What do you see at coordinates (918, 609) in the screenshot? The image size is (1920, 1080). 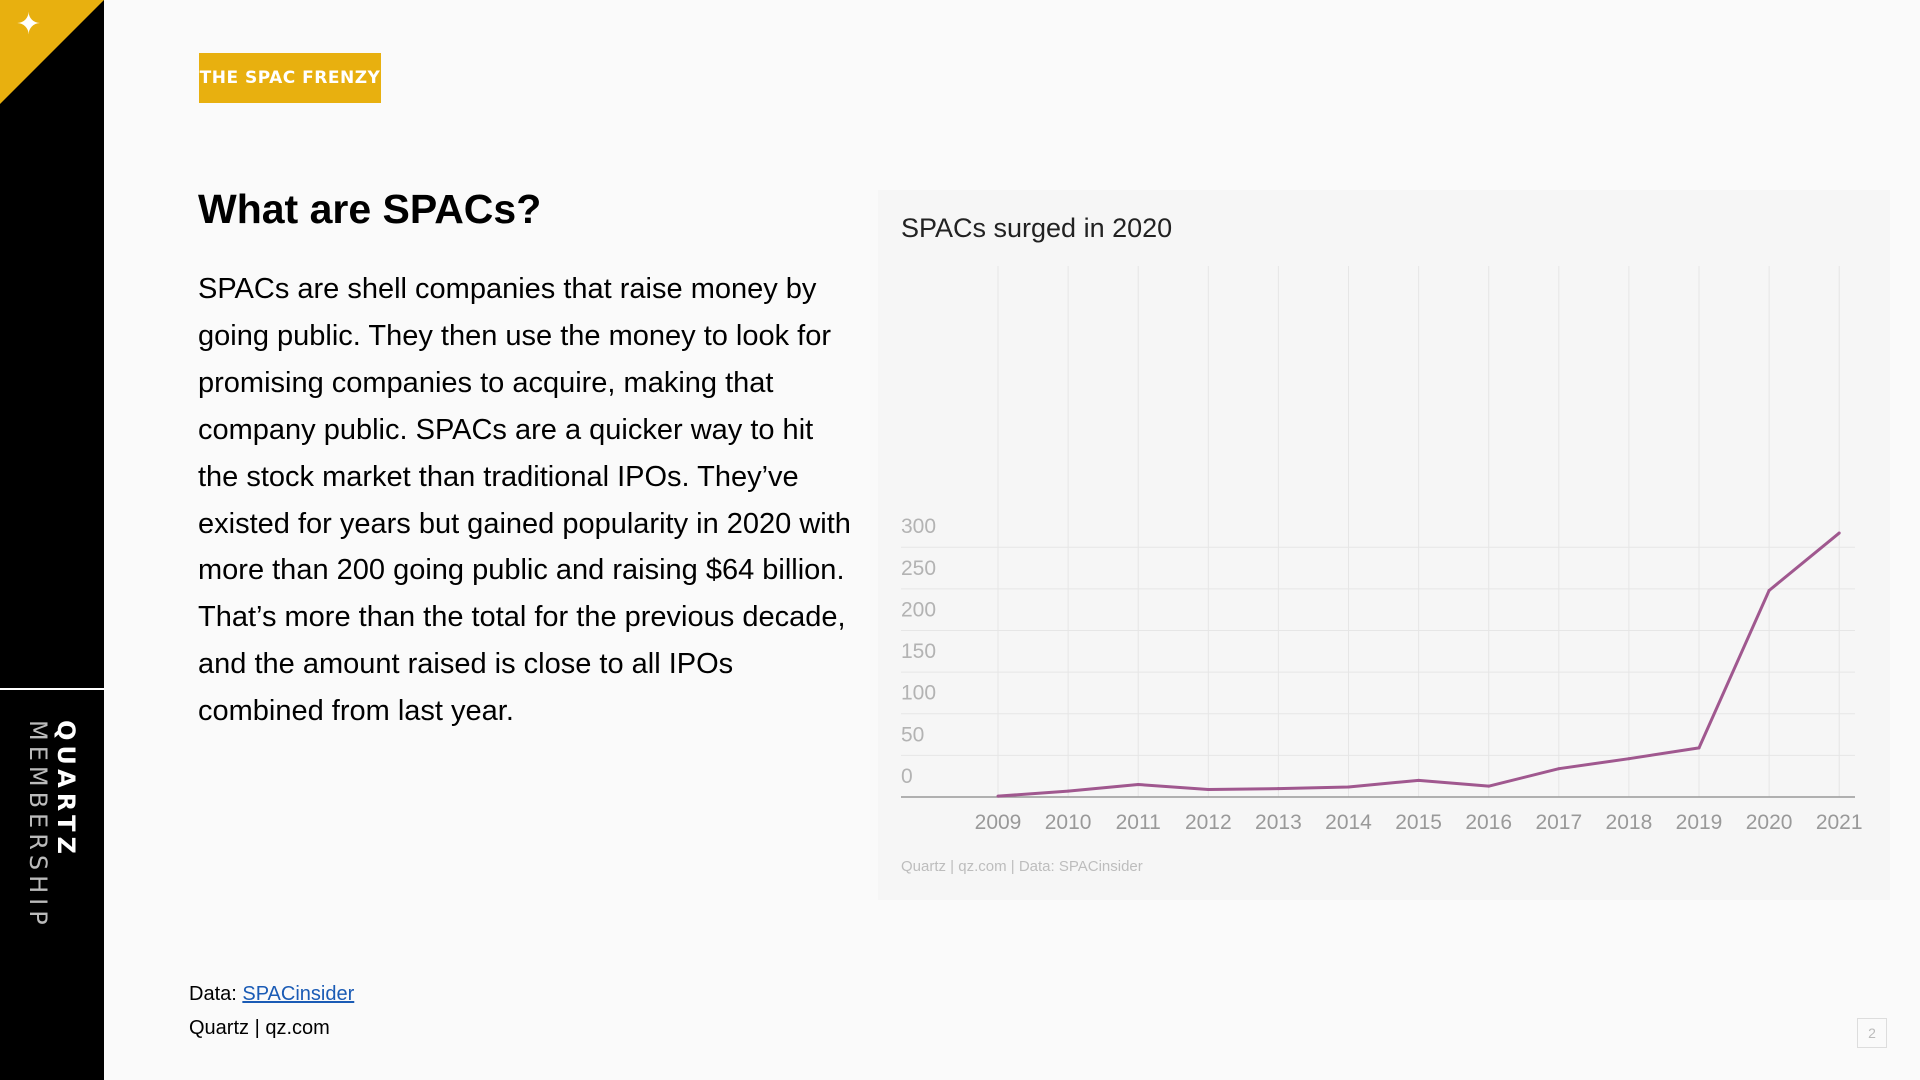 I see `y-tick-label: 200` at bounding box center [918, 609].